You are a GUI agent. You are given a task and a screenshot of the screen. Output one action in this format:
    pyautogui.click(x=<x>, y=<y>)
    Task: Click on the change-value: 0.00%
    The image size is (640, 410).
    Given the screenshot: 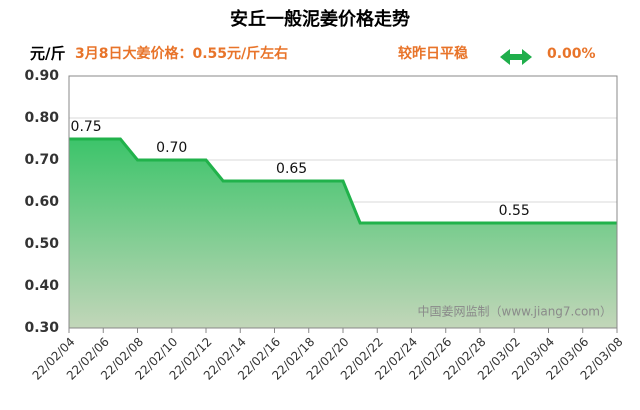 What is the action you would take?
    pyautogui.click(x=571, y=54)
    